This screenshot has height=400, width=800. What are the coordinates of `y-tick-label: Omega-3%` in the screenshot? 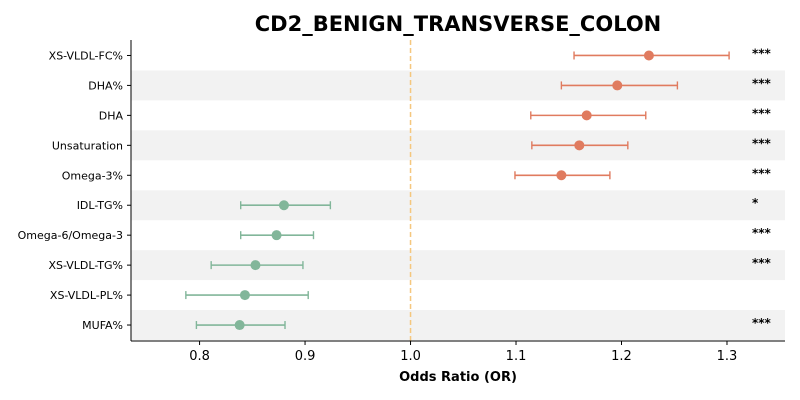 It's located at (92, 175).